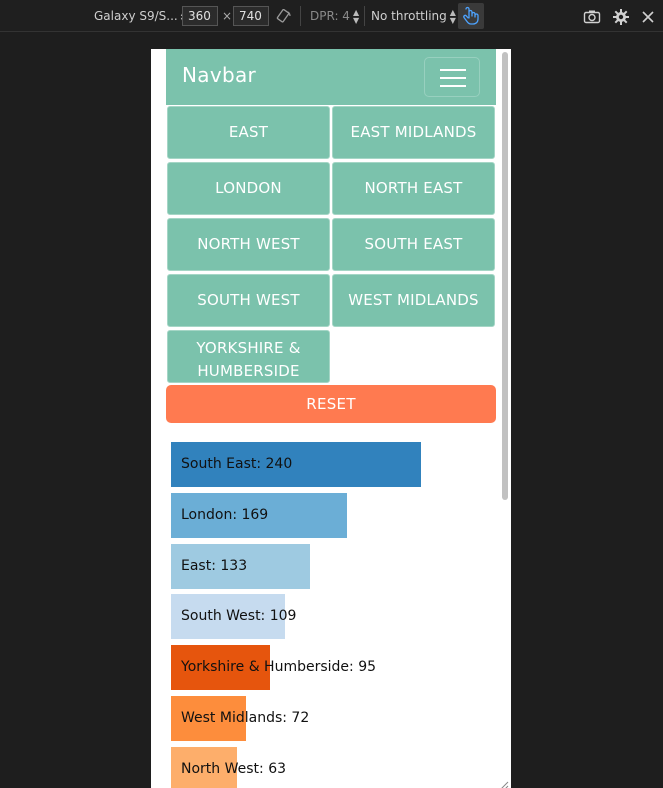  I want to click on hand-pointer-icon, so click(471, 15).